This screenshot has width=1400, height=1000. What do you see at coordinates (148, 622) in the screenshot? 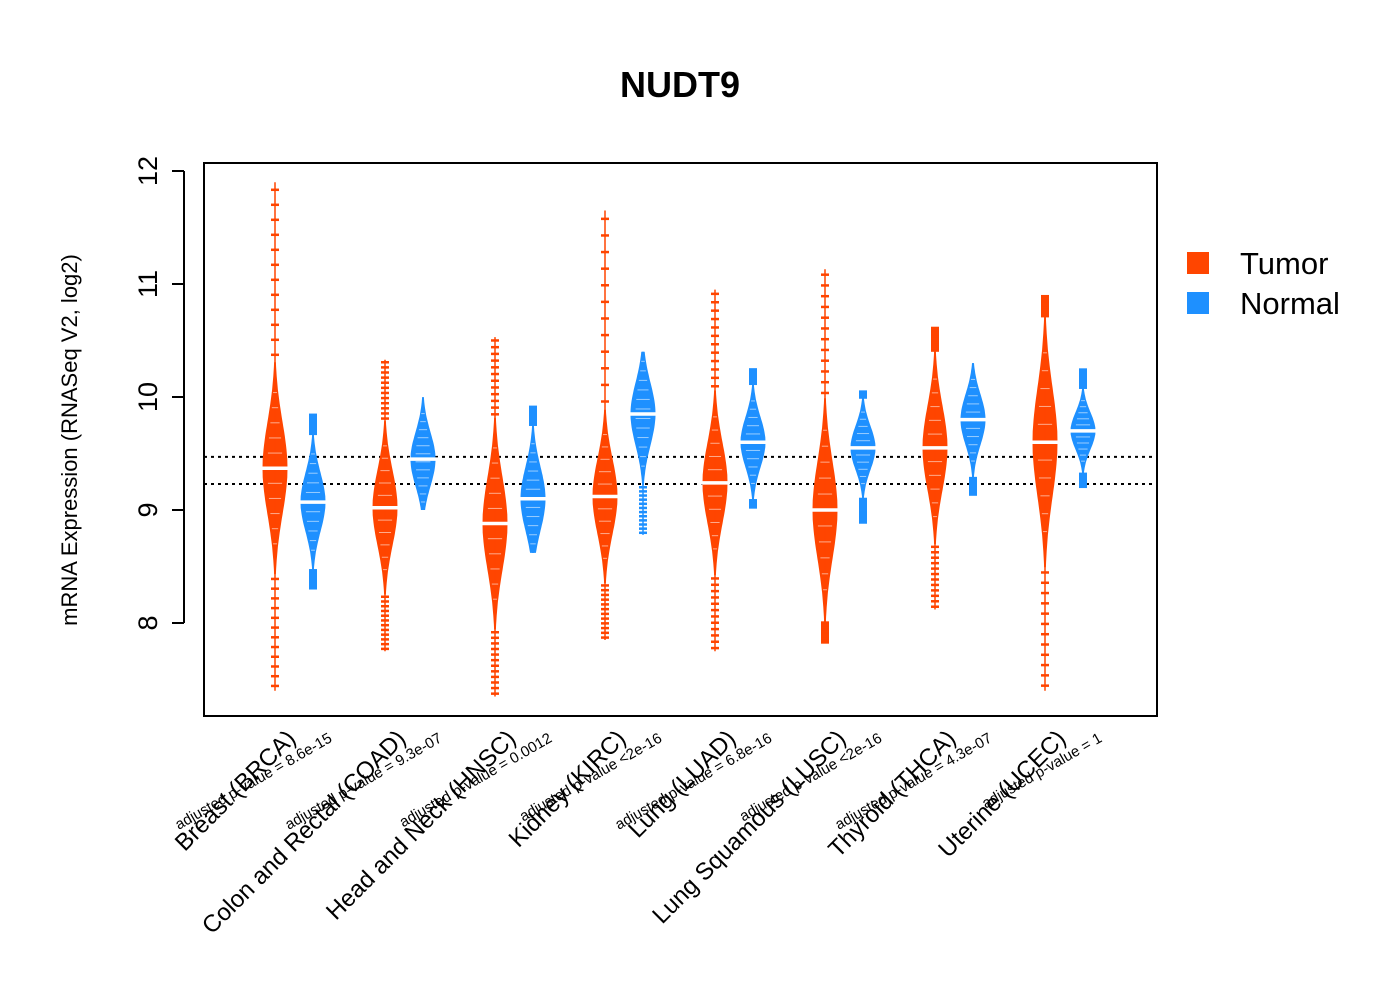
I see `y-tick-label: 8` at bounding box center [148, 622].